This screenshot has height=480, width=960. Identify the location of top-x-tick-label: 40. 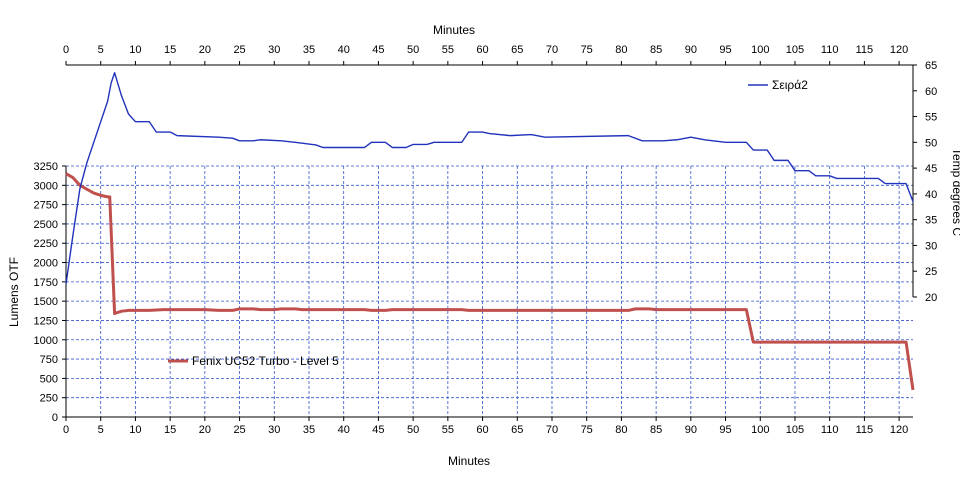
(344, 50).